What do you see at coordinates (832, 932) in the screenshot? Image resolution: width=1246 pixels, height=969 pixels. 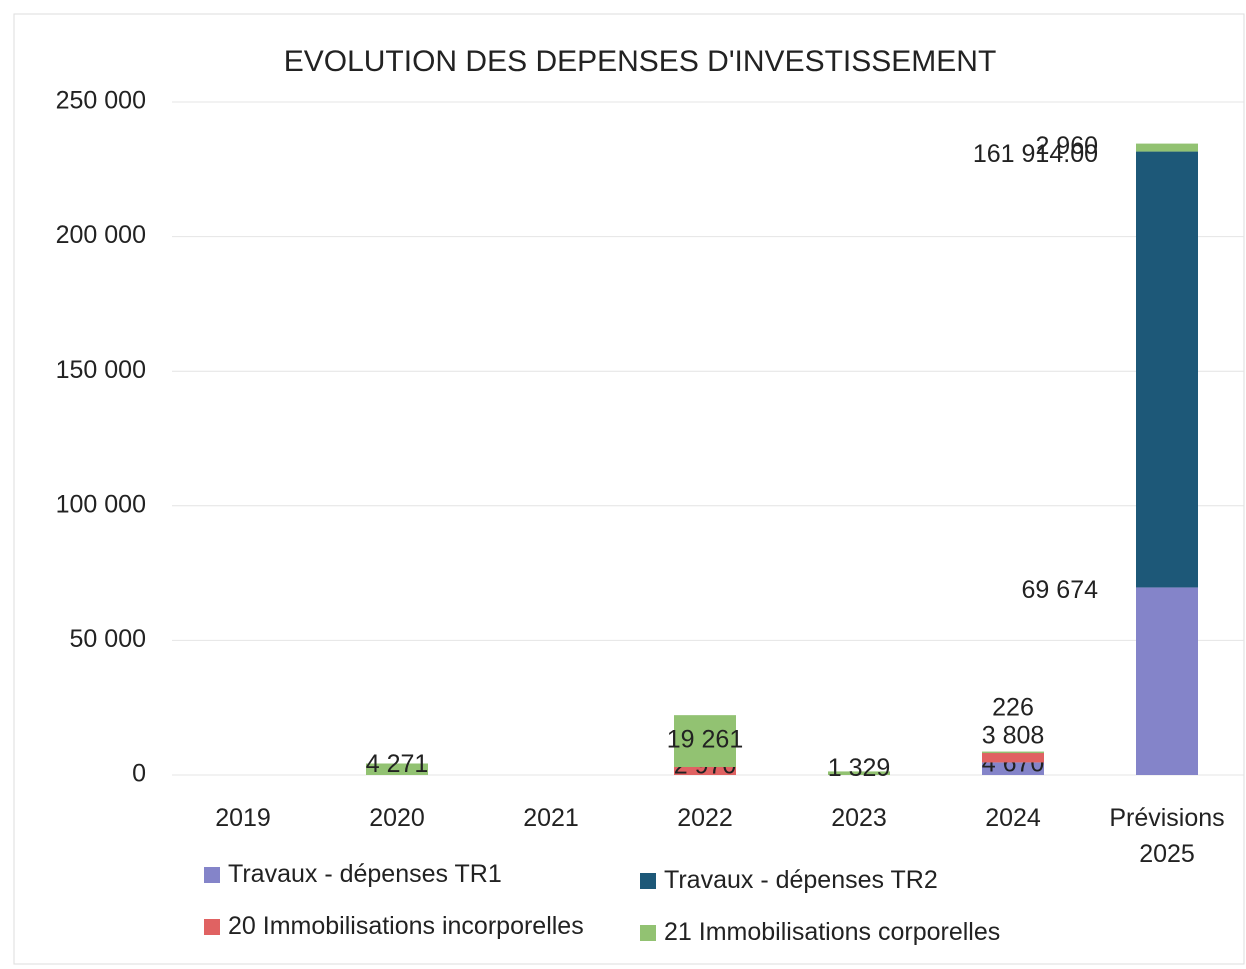 I see `legend-label: 21 Immobilisations corporelles` at bounding box center [832, 932].